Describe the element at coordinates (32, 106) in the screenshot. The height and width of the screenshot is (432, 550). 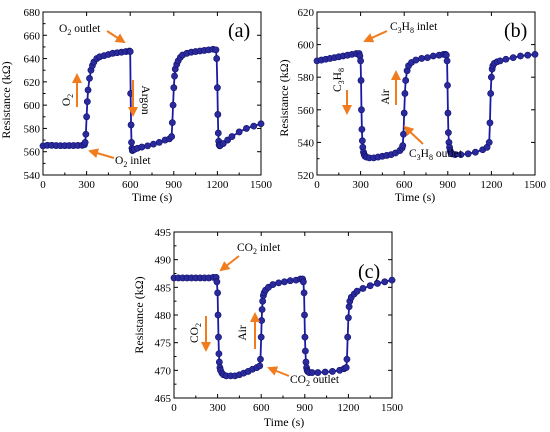
I see `y-tick-label-a: 600` at that location.